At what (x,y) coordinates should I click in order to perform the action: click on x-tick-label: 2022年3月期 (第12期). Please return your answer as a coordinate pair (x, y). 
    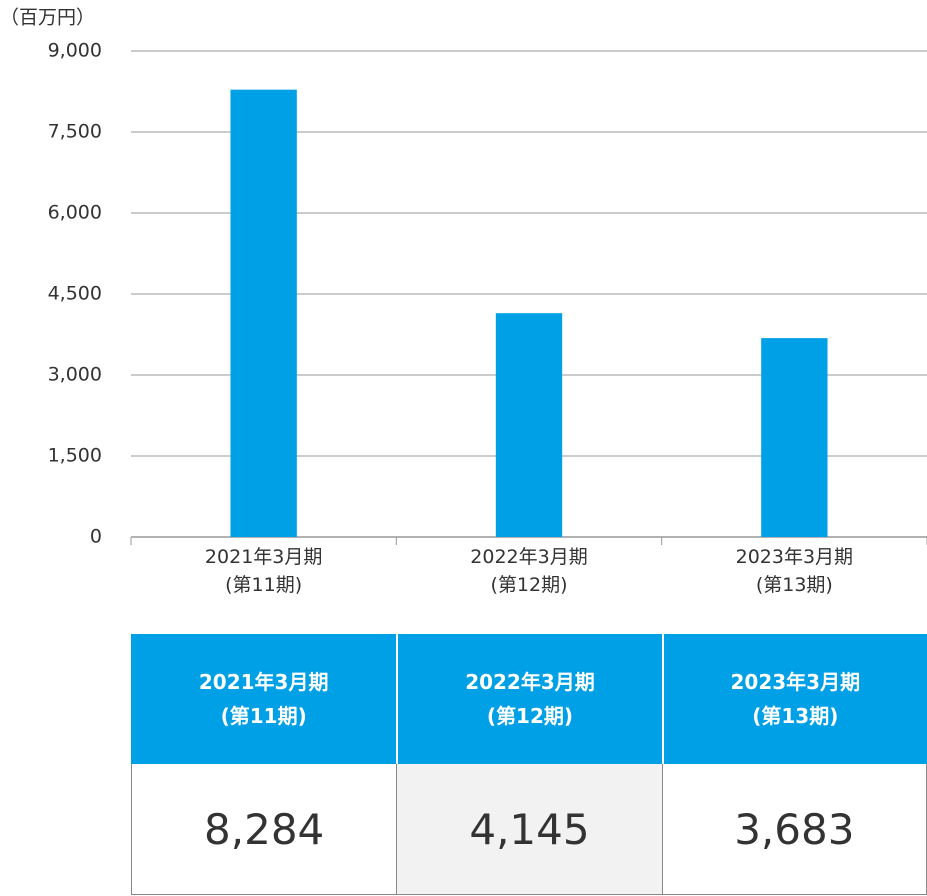
    Looking at the image, I should click on (529, 571).